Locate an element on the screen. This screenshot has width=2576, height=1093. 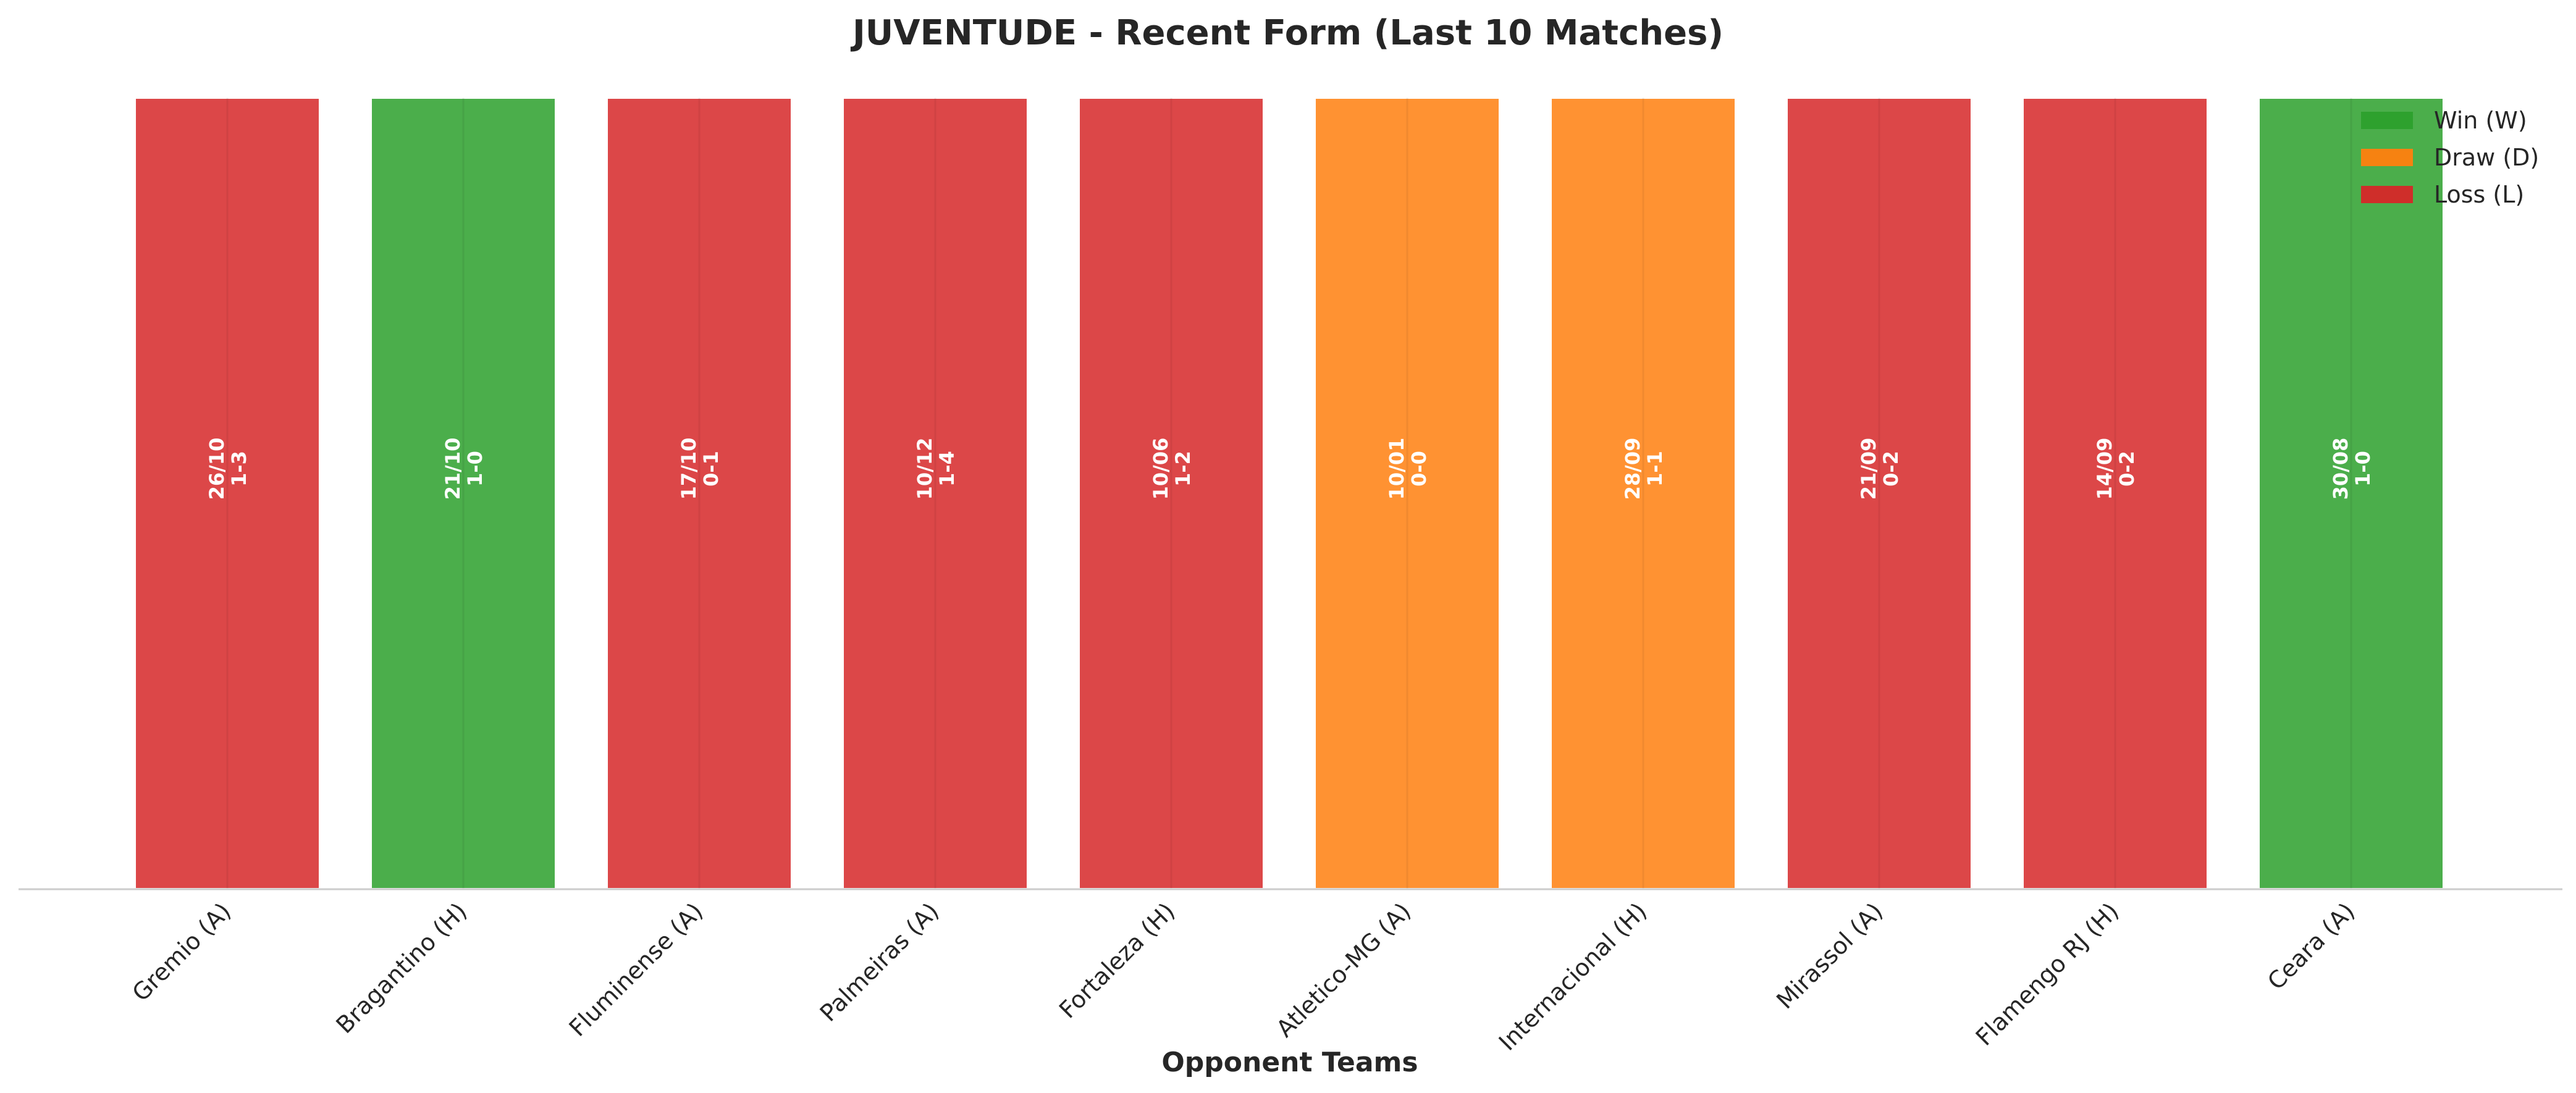
x-tick-label: Gremio (A) is located at coordinates (181, 952).